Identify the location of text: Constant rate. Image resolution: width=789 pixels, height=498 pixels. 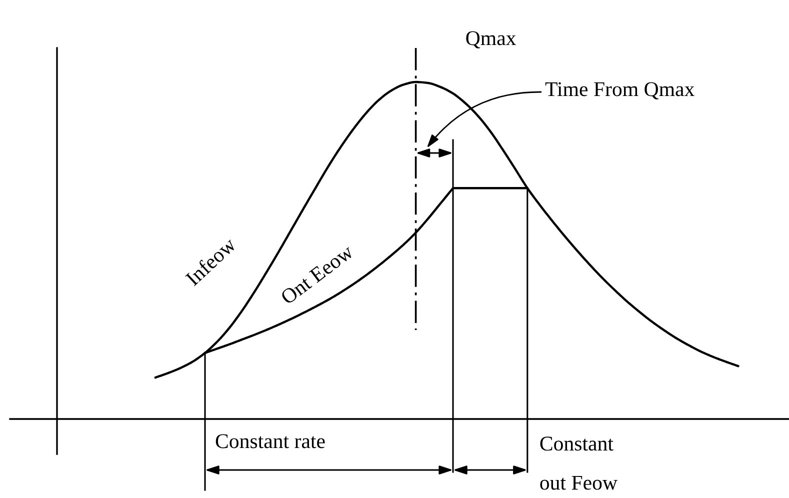
(270, 441).